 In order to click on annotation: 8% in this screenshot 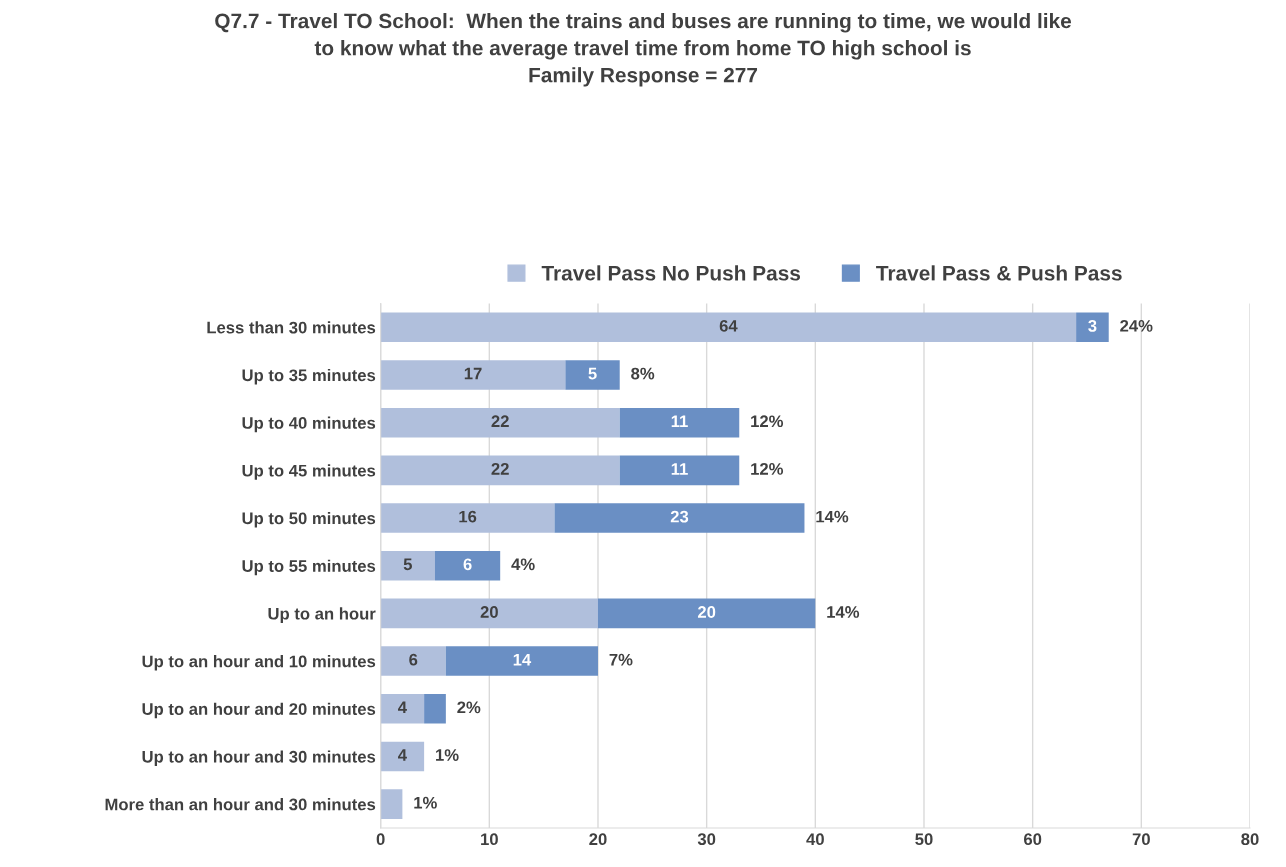, I will do `click(643, 373)`.